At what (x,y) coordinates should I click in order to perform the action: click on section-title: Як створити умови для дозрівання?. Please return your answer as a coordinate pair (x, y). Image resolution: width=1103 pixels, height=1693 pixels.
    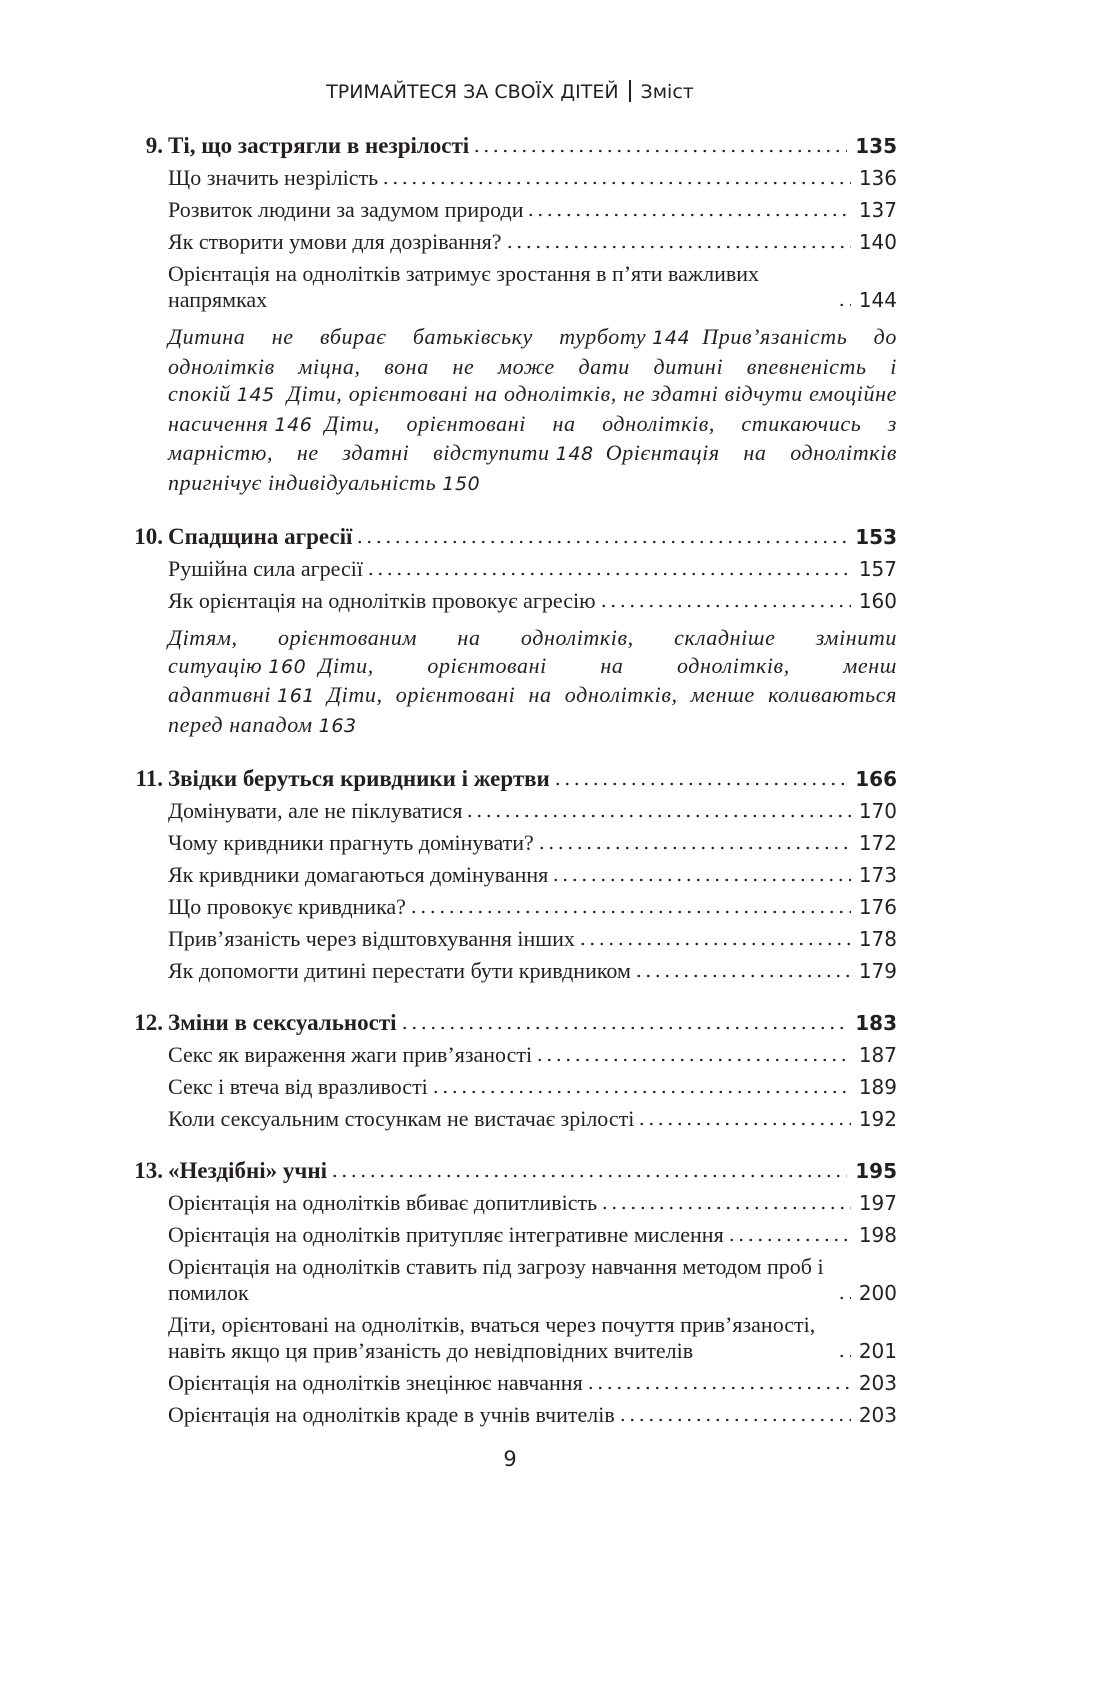
    Looking at the image, I should click on (335, 241).